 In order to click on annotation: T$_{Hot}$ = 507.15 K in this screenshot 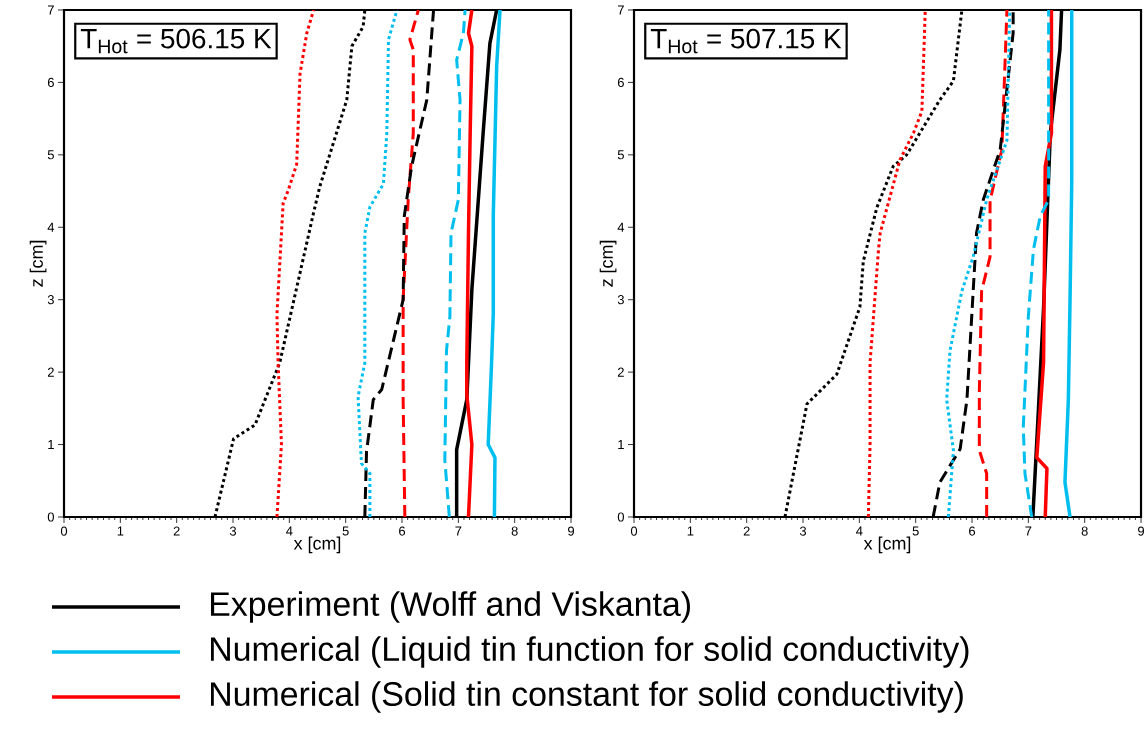, I will do `click(746, 41)`.